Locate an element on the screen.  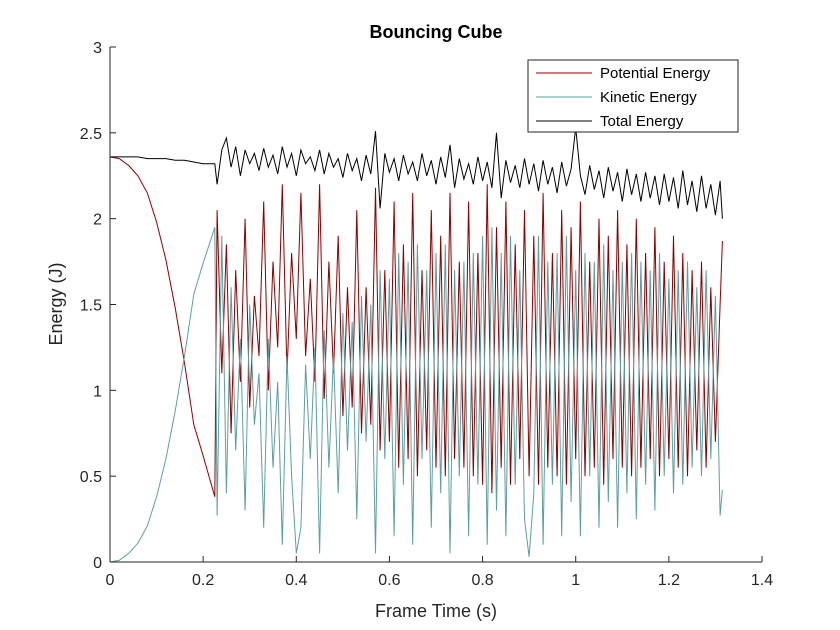
x-tick-label: 0.6 is located at coordinates (389, 580).